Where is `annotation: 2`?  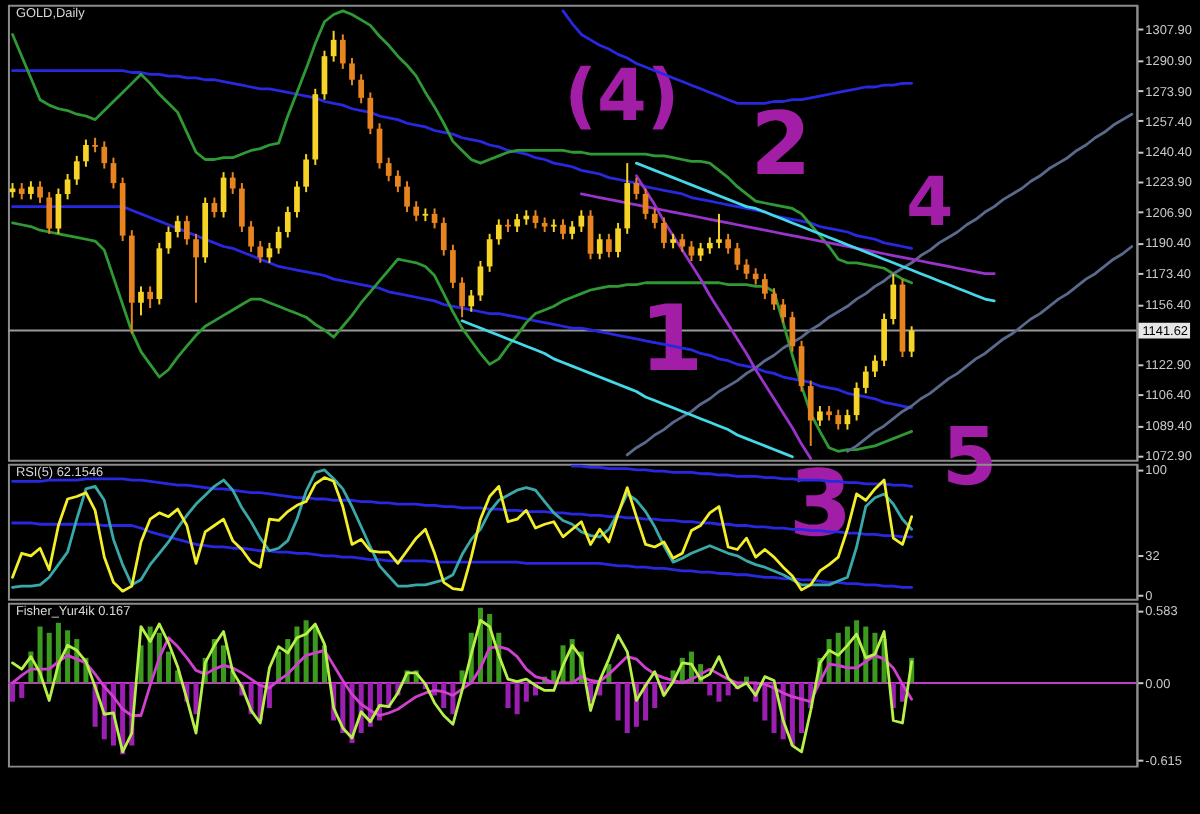
annotation: 2 is located at coordinates (781, 144).